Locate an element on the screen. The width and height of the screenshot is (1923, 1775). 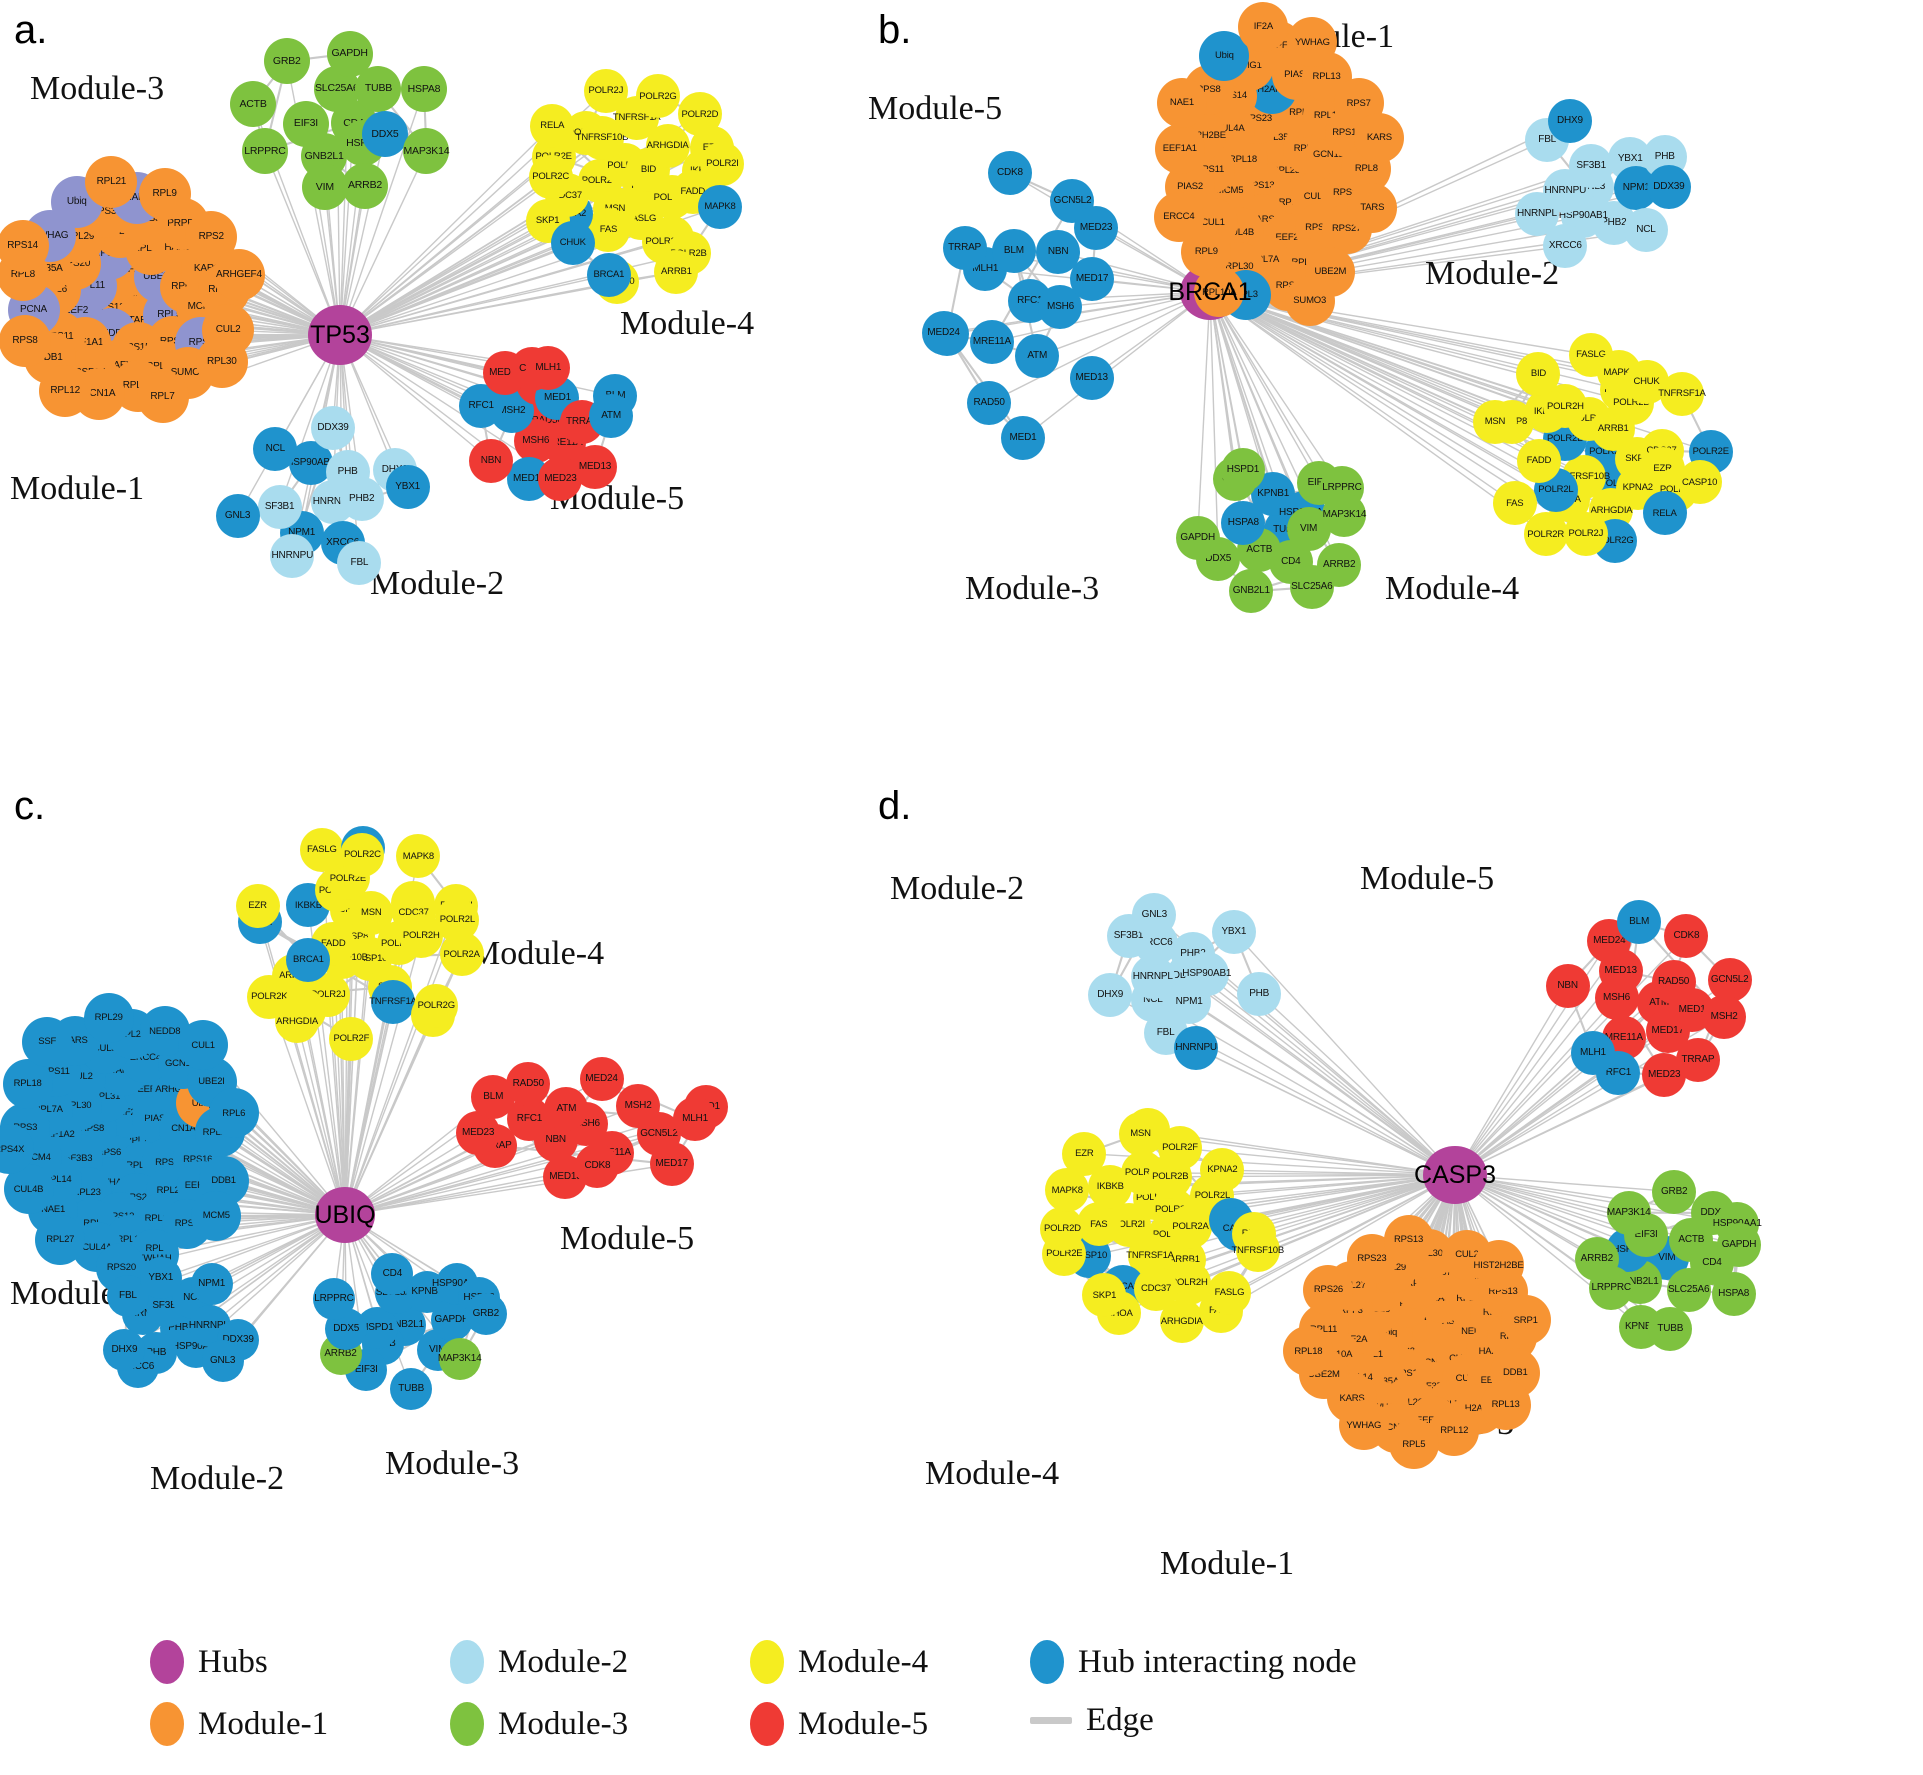
network-node: IF2A is located at coordinates (1263, 26).